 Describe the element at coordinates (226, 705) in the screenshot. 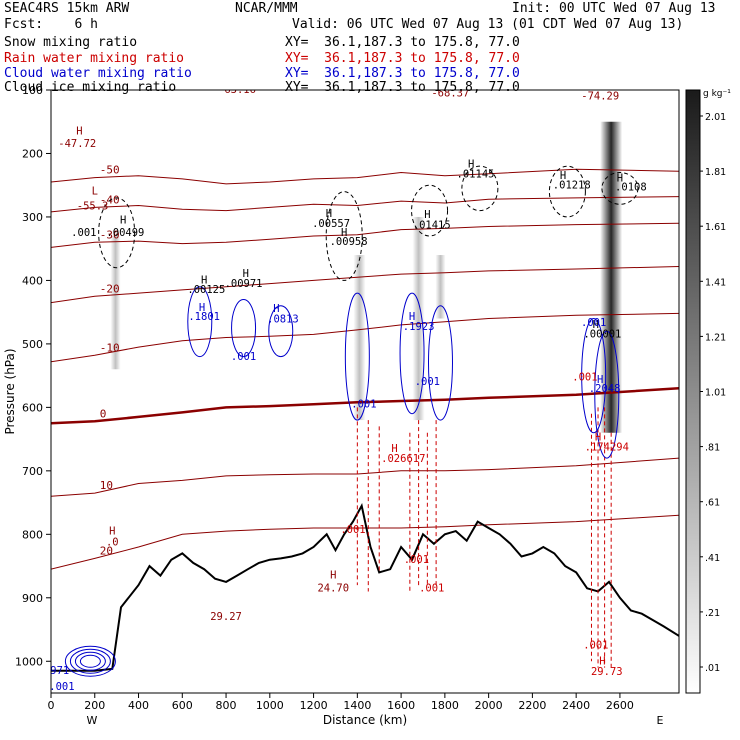

I see `x-tick-label: 800` at that location.